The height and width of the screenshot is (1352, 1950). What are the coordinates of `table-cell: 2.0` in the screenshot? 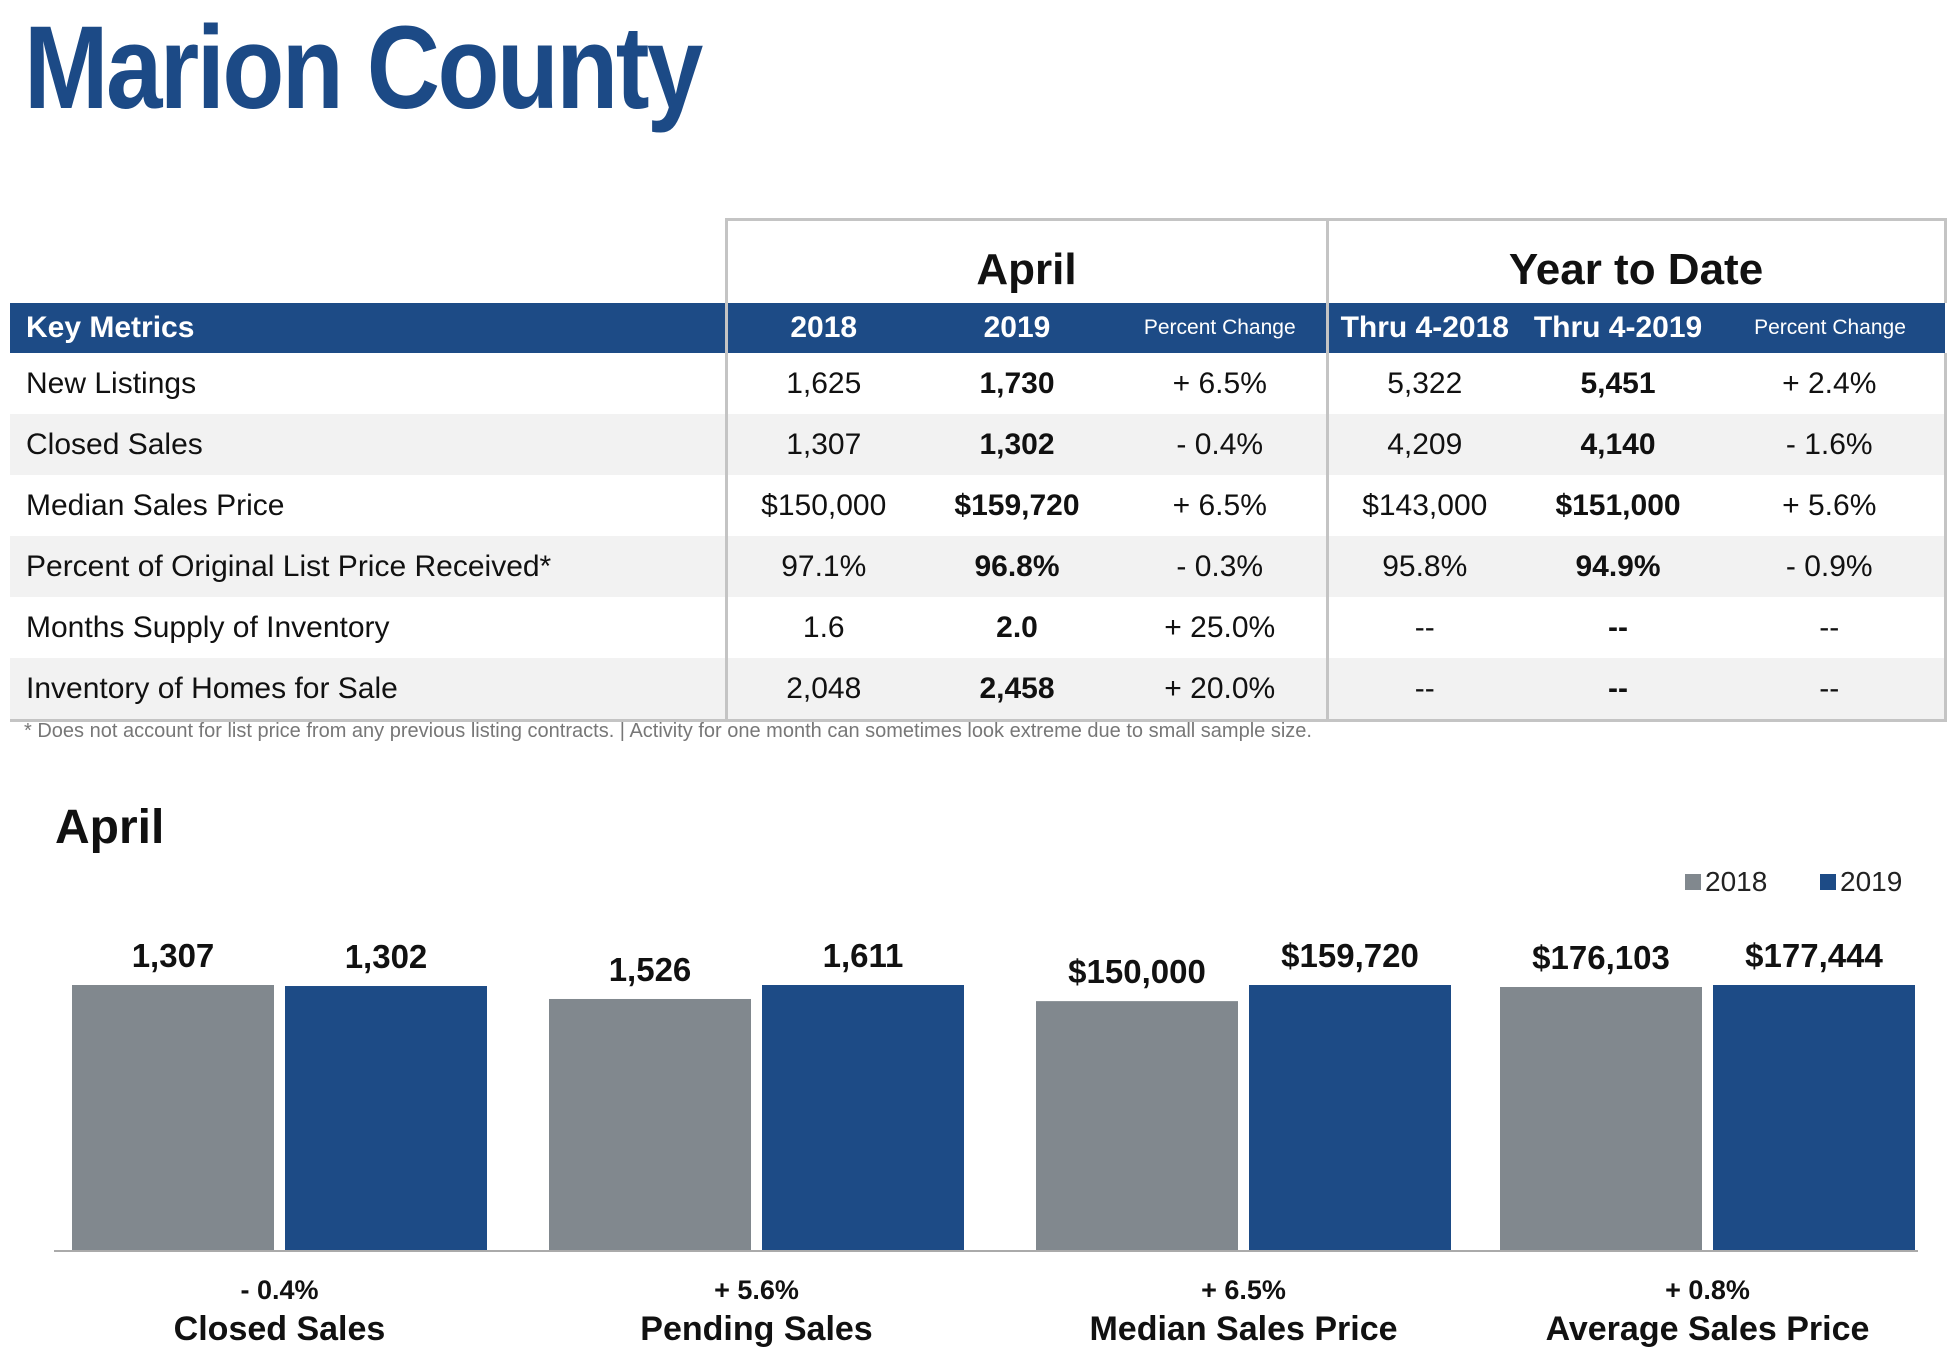 It's located at (1017, 627).